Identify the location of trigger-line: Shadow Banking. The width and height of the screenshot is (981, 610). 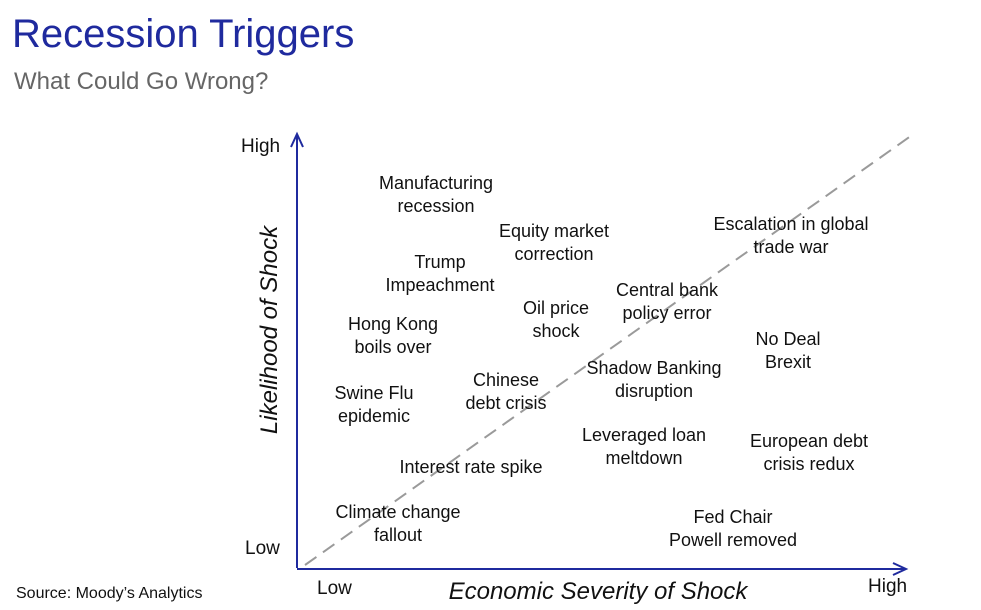
(654, 368).